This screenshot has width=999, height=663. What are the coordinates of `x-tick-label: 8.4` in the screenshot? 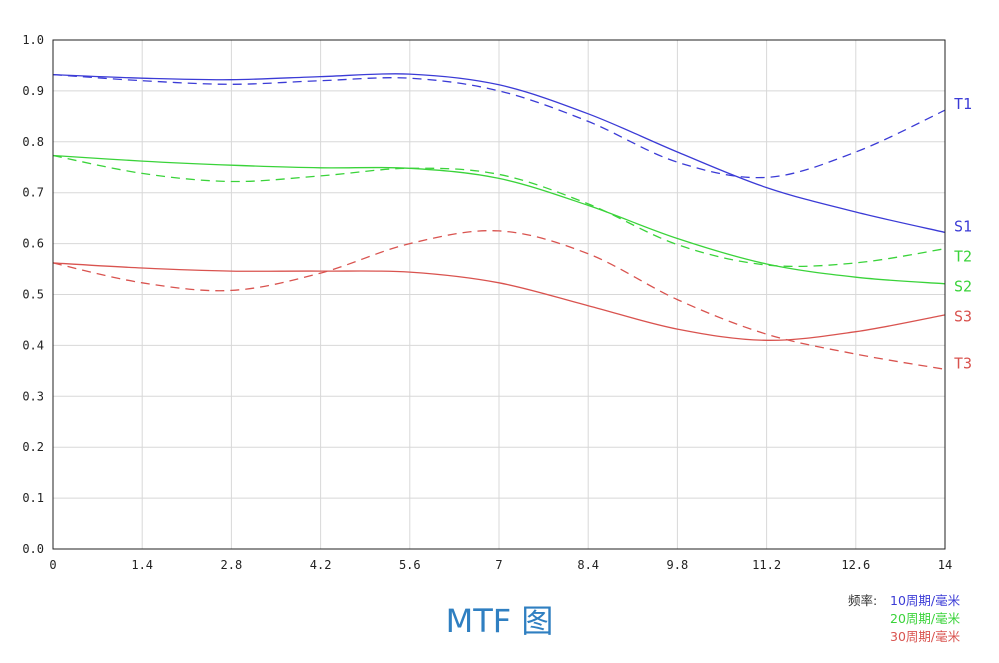 It's located at (588, 565).